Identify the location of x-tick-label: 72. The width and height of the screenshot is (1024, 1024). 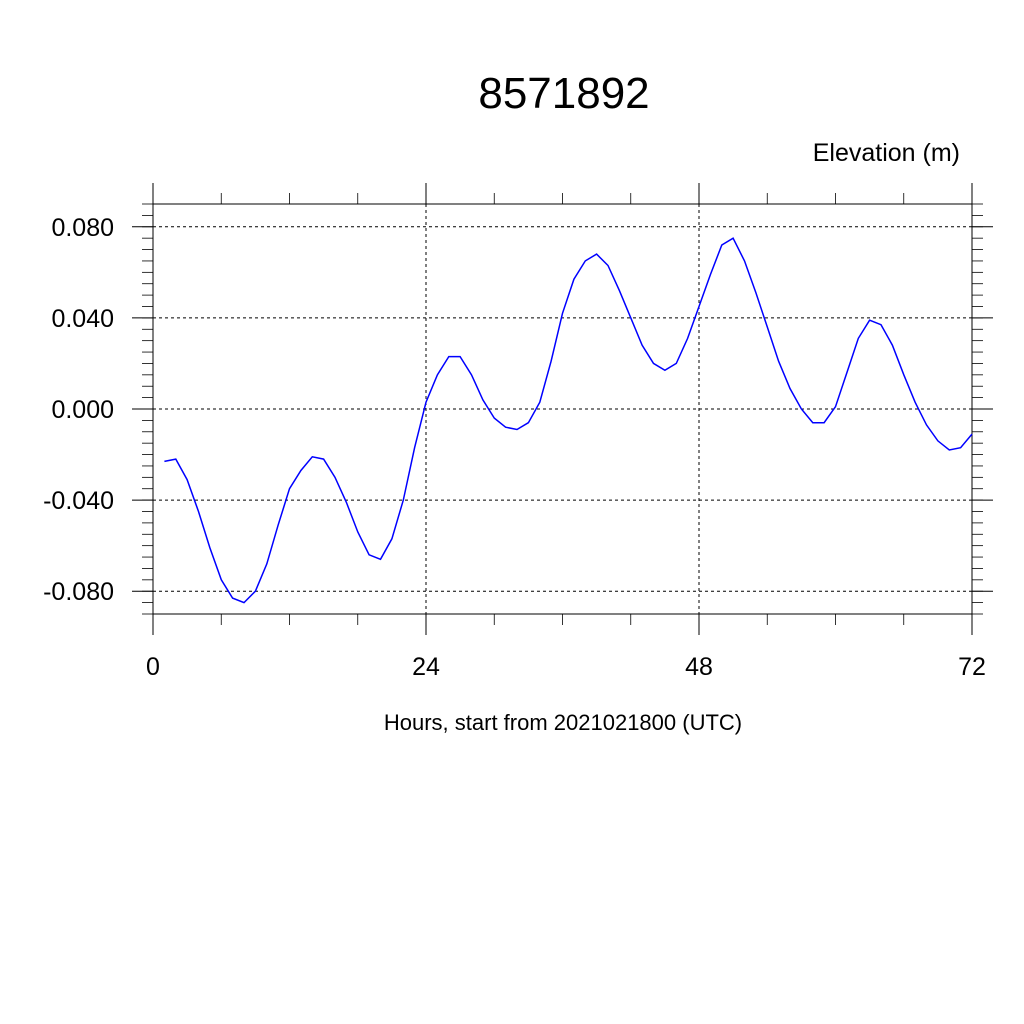
(972, 667).